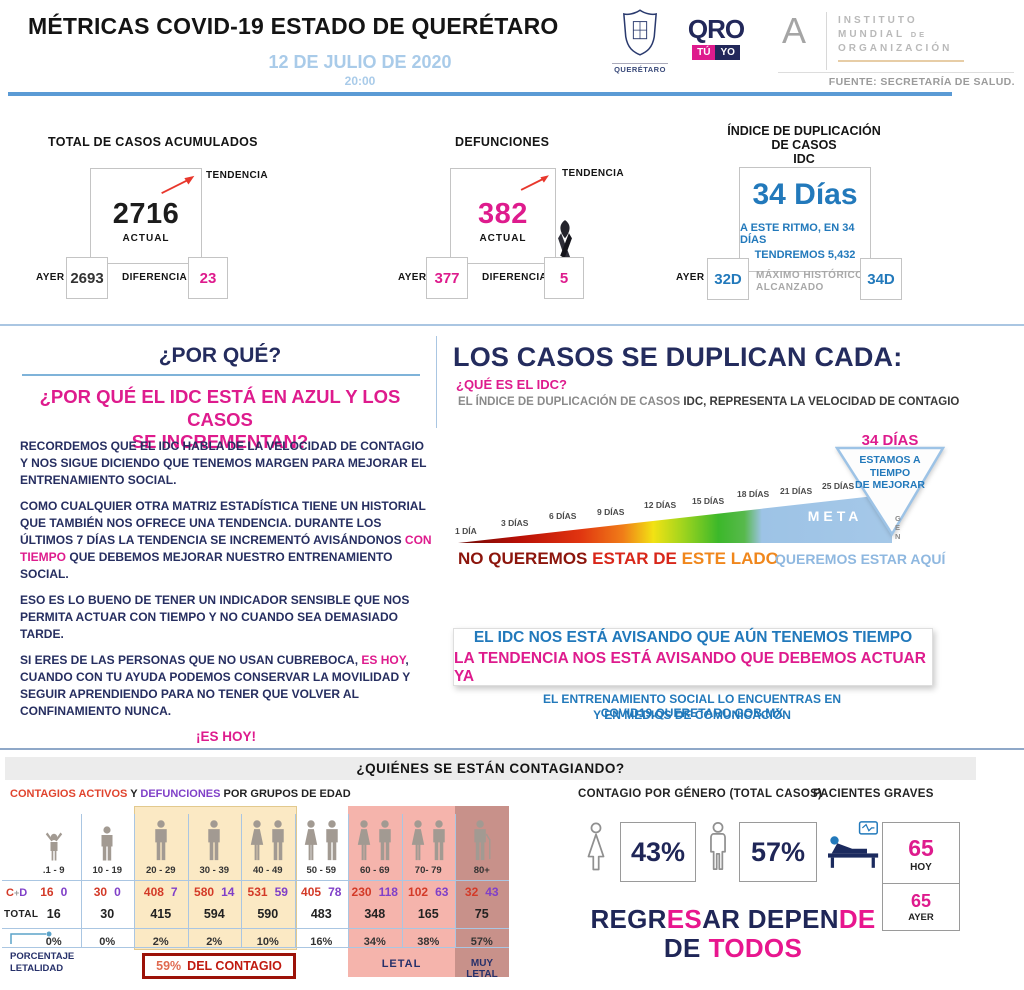 The width and height of the screenshot is (1024, 990). What do you see at coordinates (810, 275) in the screenshot?
I see `idc-max-line1: MÁXIMO HISTÓRICO` at bounding box center [810, 275].